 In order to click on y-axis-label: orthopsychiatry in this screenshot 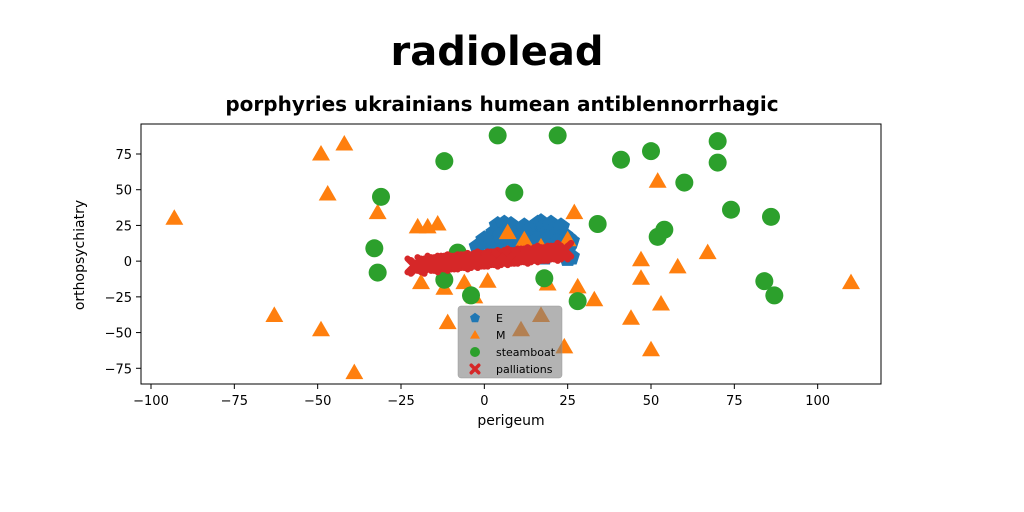, I will do `click(80, 255)`.